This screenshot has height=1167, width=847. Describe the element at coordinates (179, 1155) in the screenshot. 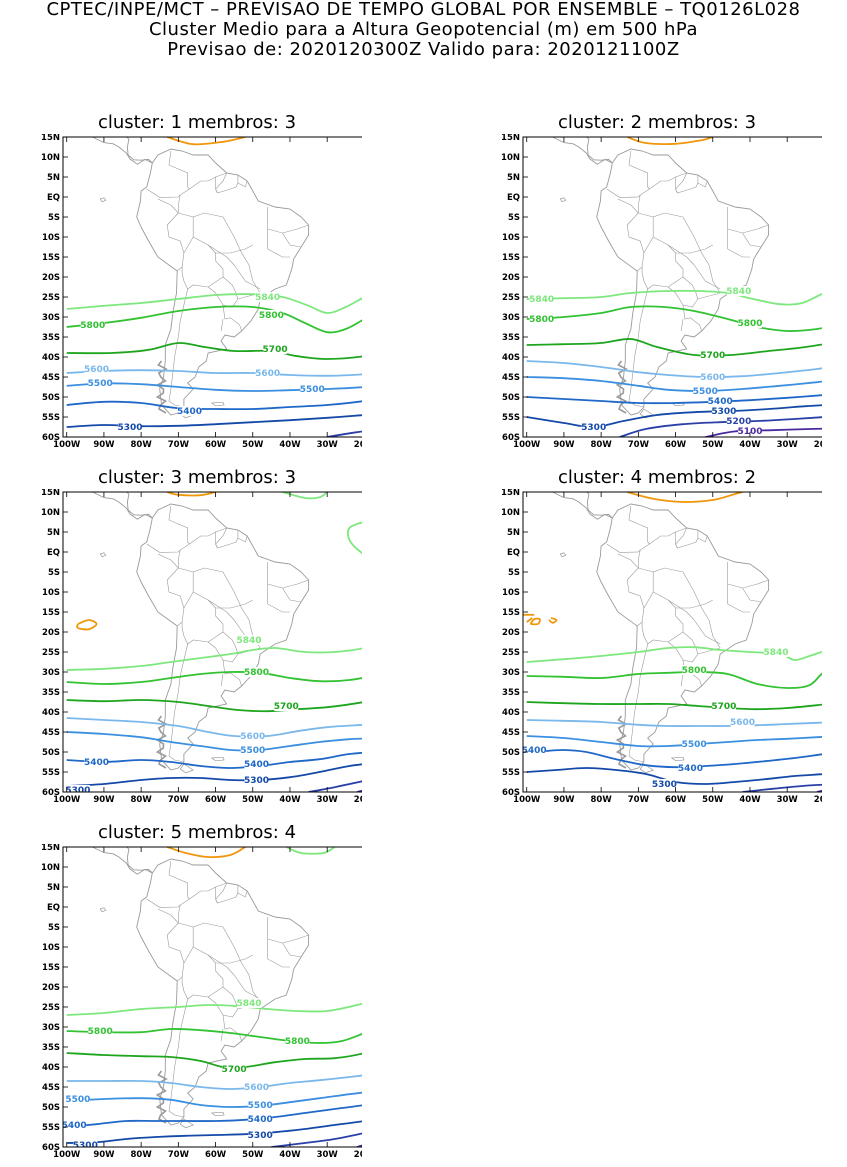

I see `lon-tick-label: 70W` at that location.